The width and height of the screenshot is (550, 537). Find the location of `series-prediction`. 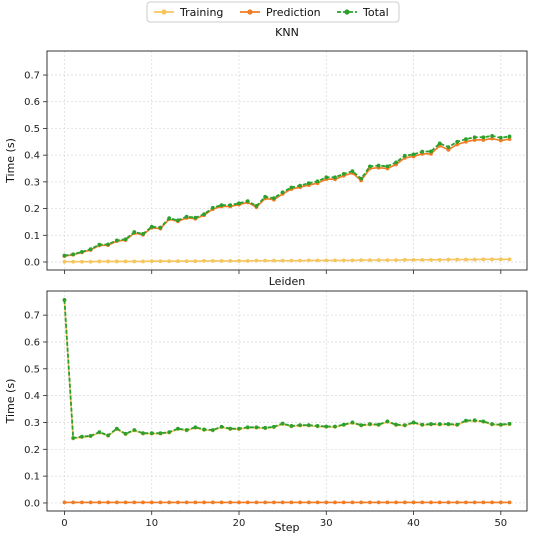

series-prediction is located at coordinates (287, 502).